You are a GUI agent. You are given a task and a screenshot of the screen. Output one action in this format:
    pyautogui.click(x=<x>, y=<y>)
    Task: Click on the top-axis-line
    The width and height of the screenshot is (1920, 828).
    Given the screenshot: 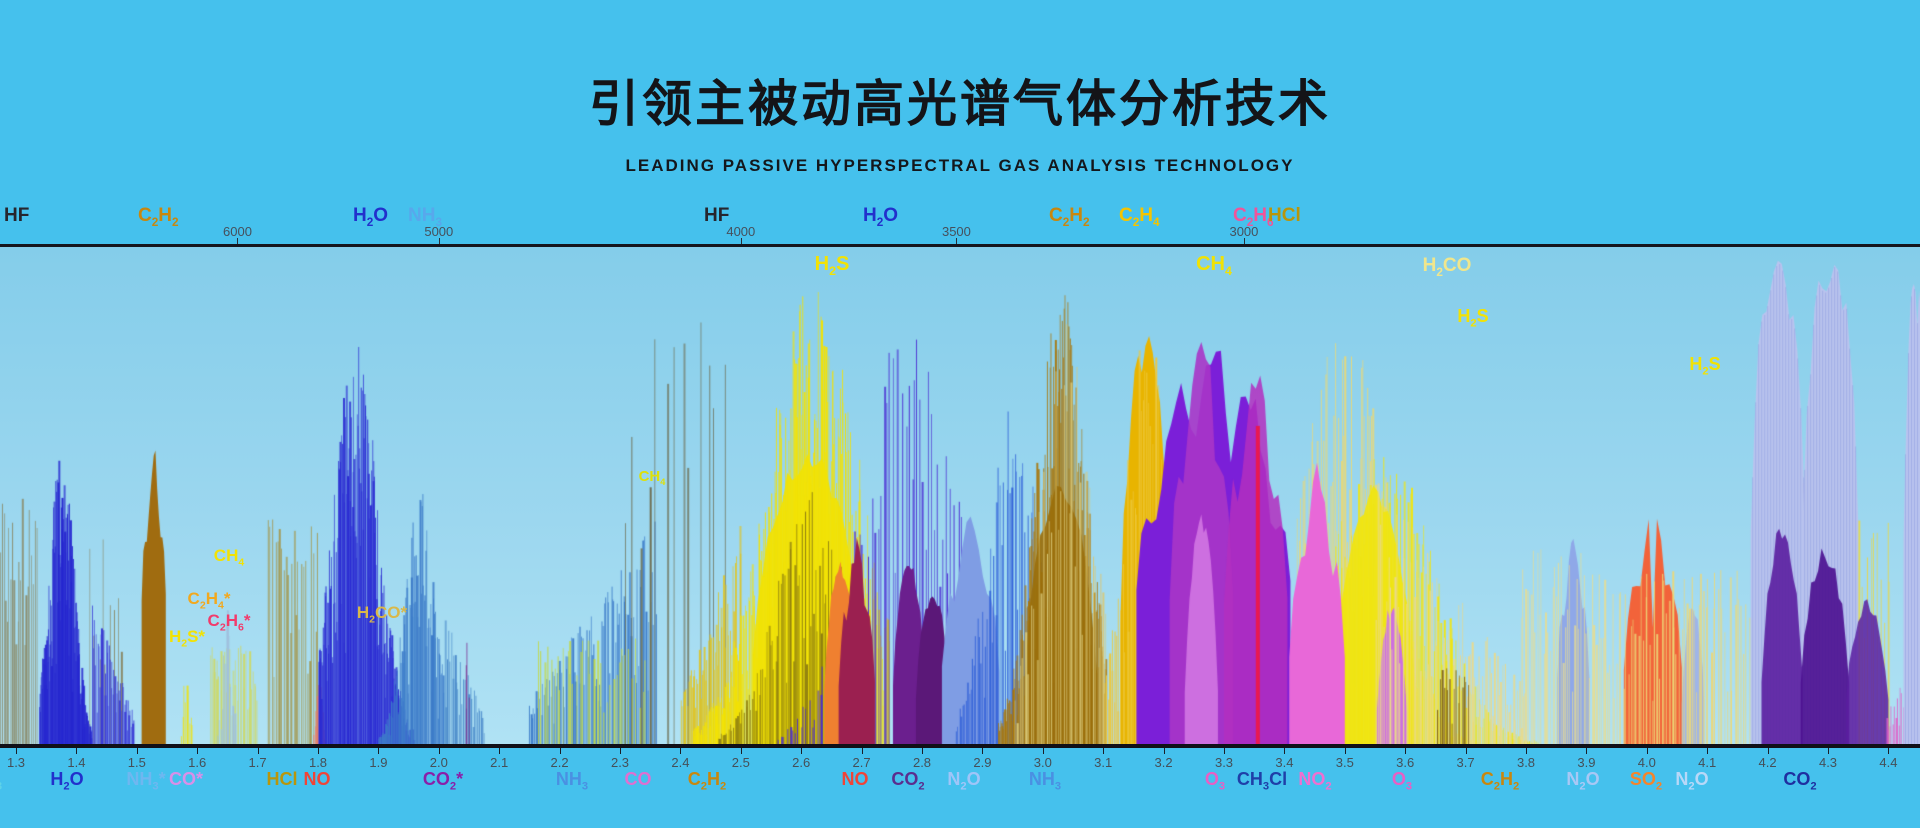 What is the action you would take?
    pyautogui.click(x=960, y=245)
    